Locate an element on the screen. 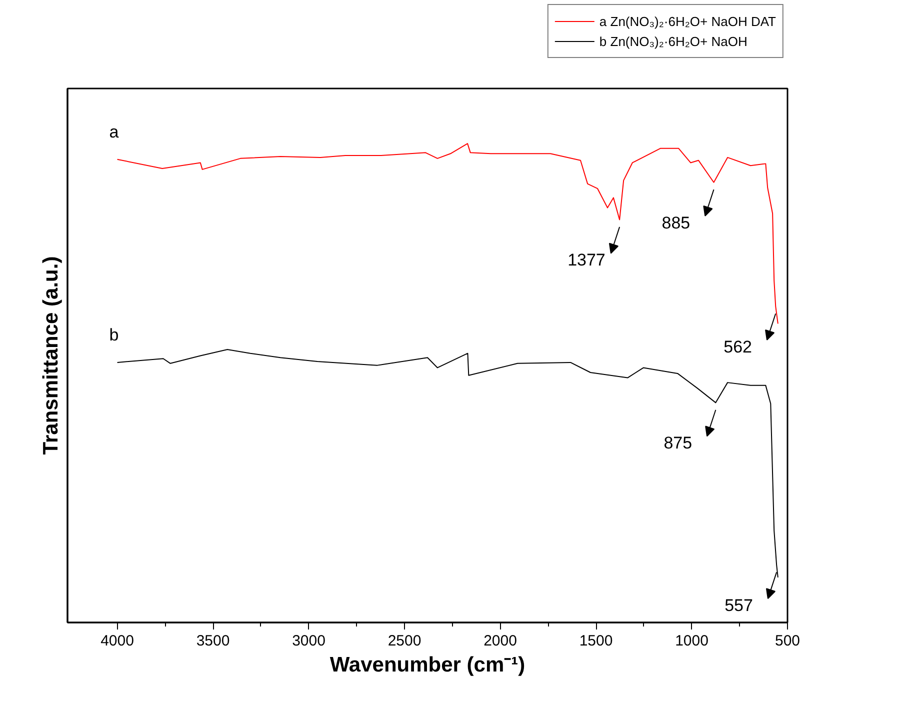 This screenshot has width=908, height=702. x-tick-label: 2500 is located at coordinates (405, 641).